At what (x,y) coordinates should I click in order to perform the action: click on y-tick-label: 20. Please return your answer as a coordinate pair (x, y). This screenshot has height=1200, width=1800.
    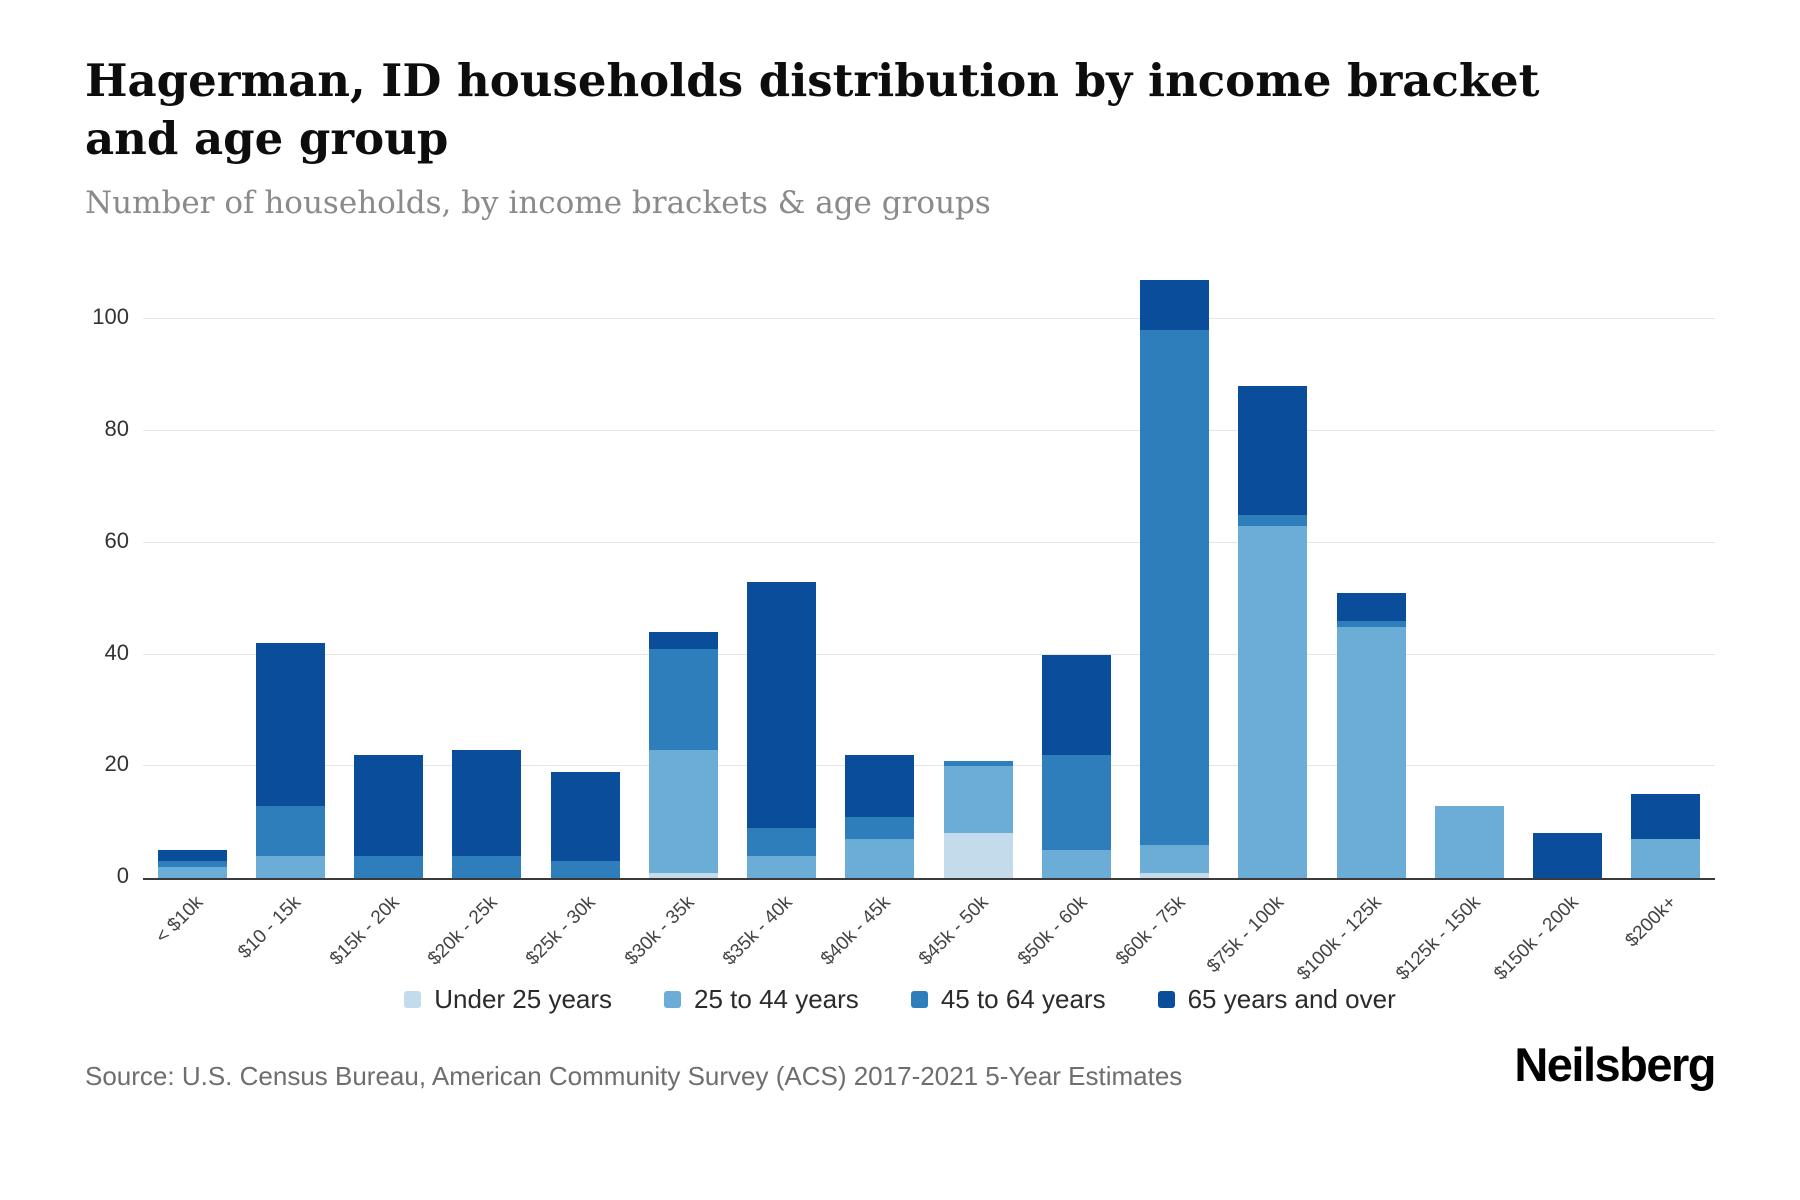
    Looking at the image, I should click on (116, 764).